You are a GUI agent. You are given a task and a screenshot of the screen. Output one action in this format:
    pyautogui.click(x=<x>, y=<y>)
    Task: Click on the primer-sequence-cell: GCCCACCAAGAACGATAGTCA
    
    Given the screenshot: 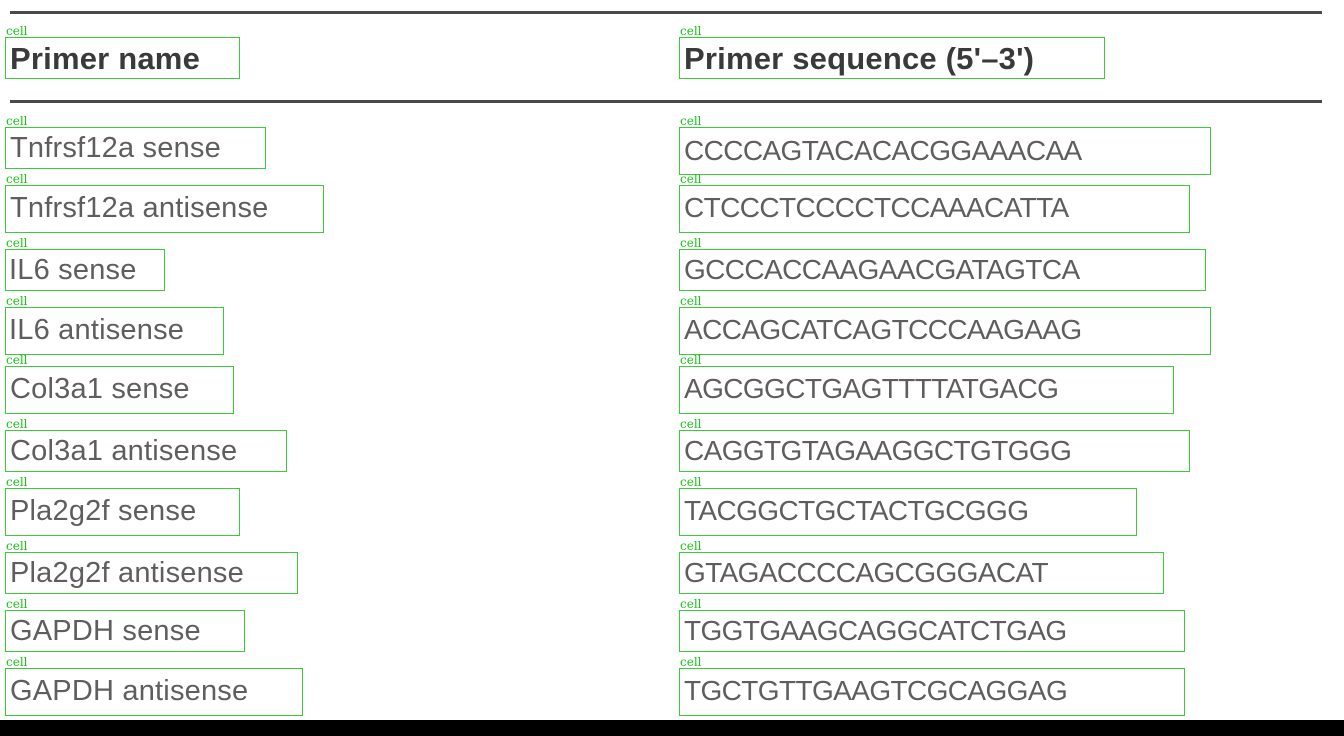 What is the action you would take?
    pyautogui.click(x=942, y=270)
    